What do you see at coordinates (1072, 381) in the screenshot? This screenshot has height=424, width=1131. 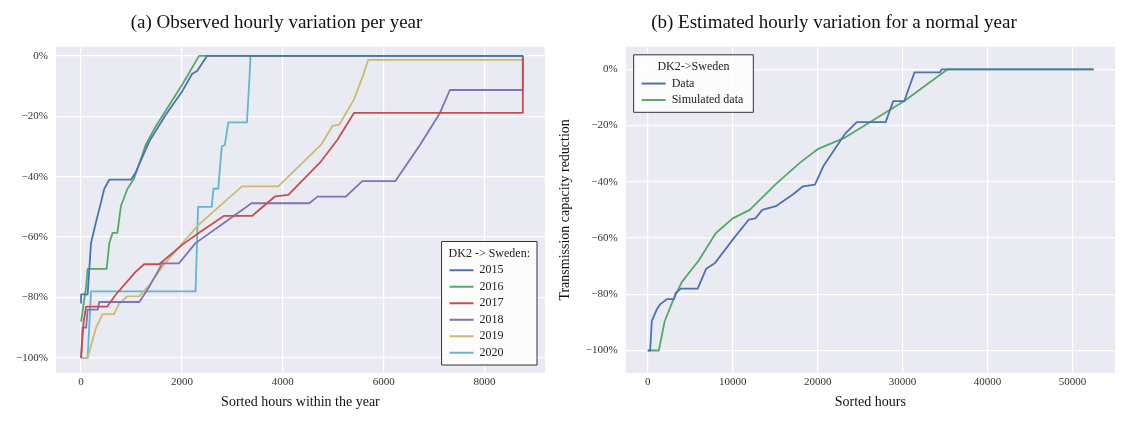 I see `x-tick-label: 50000` at bounding box center [1072, 381].